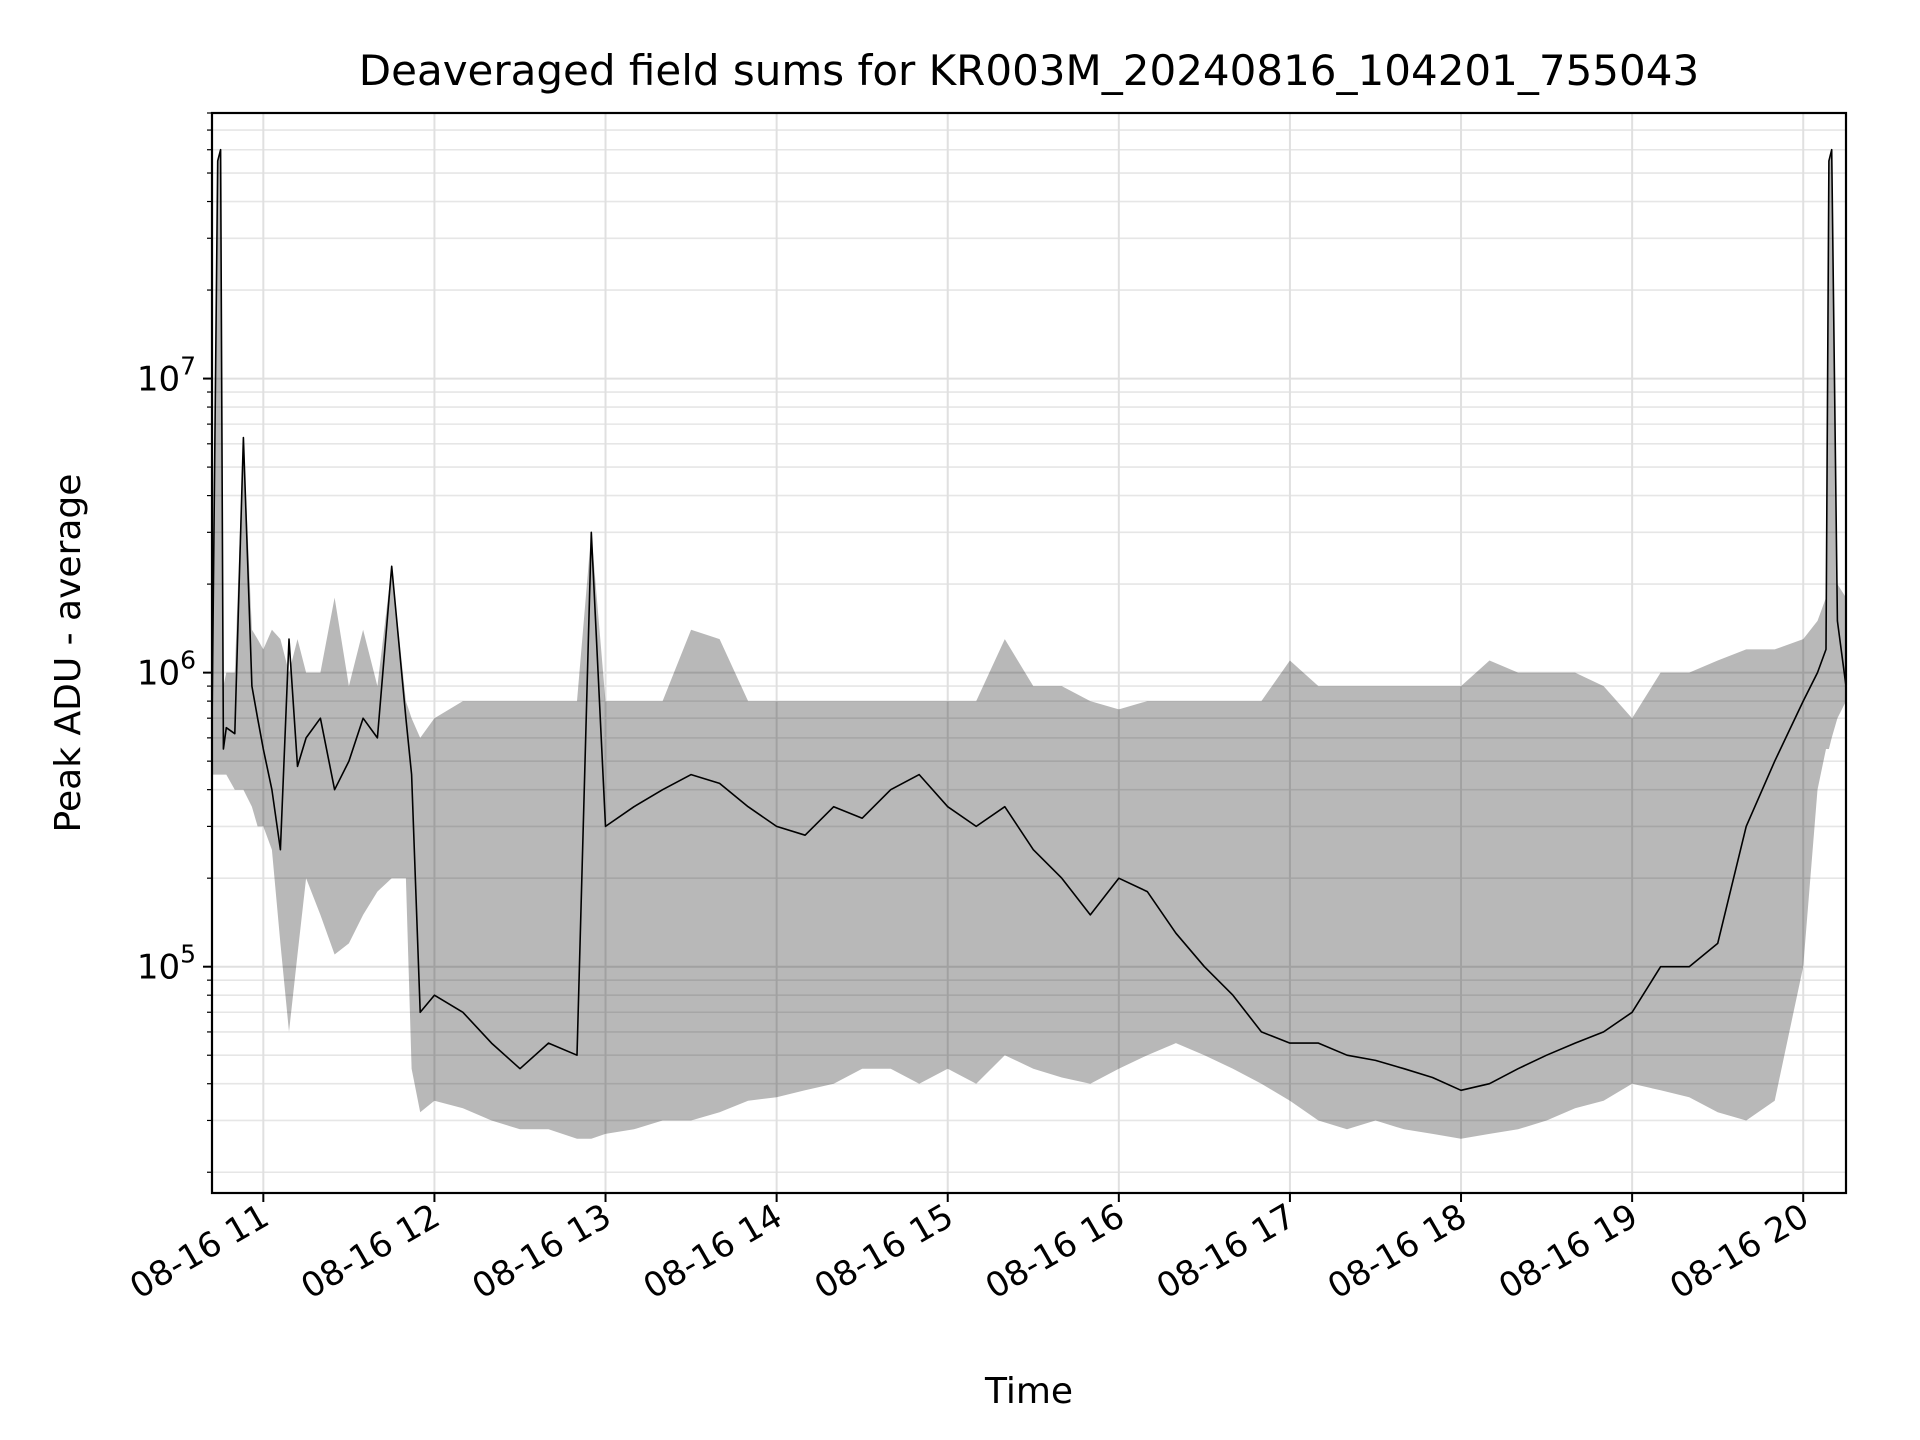  What do you see at coordinates (1028, 1391) in the screenshot?
I see `x-axis-label: Time` at bounding box center [1028, 1391].